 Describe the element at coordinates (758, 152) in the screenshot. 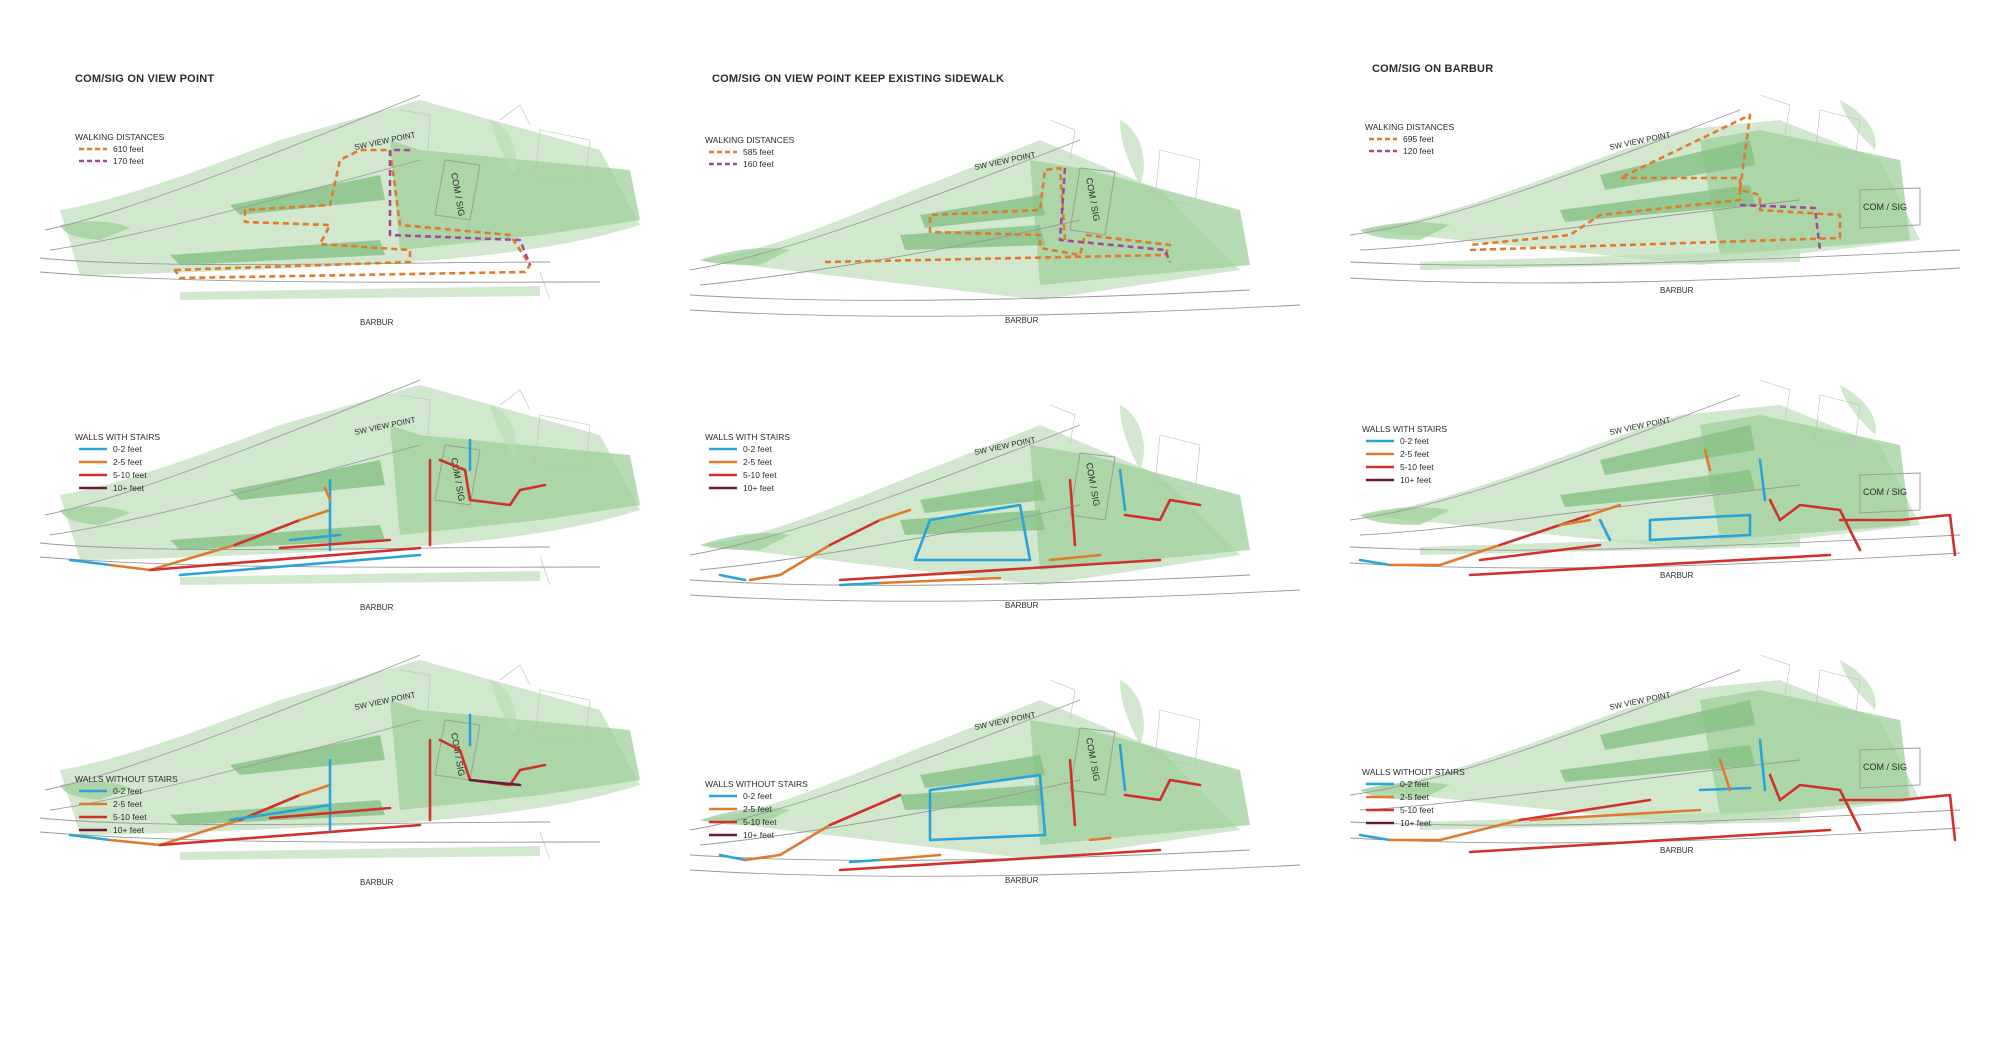

I see `walking-legend-item: 585 feet` at that location.